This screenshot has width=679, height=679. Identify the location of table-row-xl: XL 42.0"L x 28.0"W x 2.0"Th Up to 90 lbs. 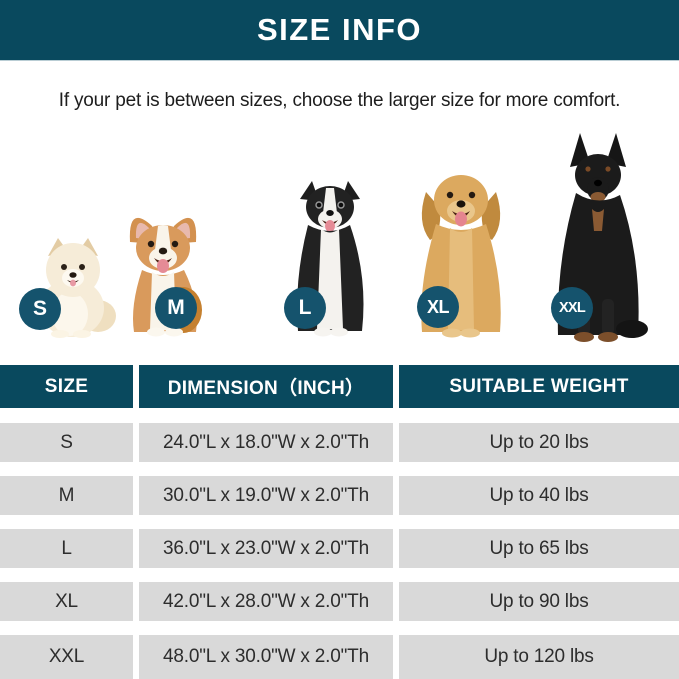
(339, 601).